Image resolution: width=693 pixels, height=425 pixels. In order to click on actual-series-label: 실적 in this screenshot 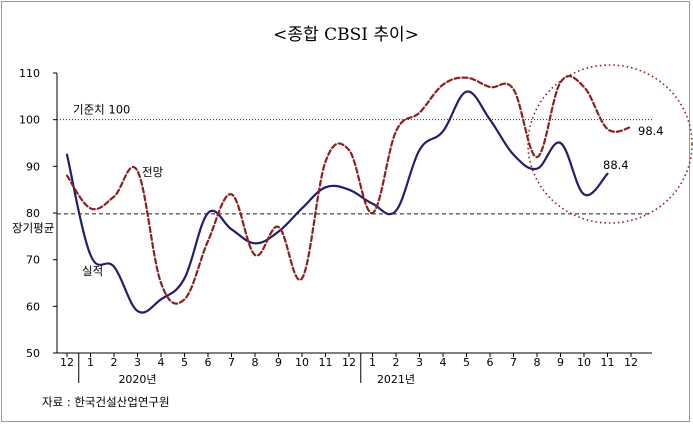, I will do `click(92, 271)`.